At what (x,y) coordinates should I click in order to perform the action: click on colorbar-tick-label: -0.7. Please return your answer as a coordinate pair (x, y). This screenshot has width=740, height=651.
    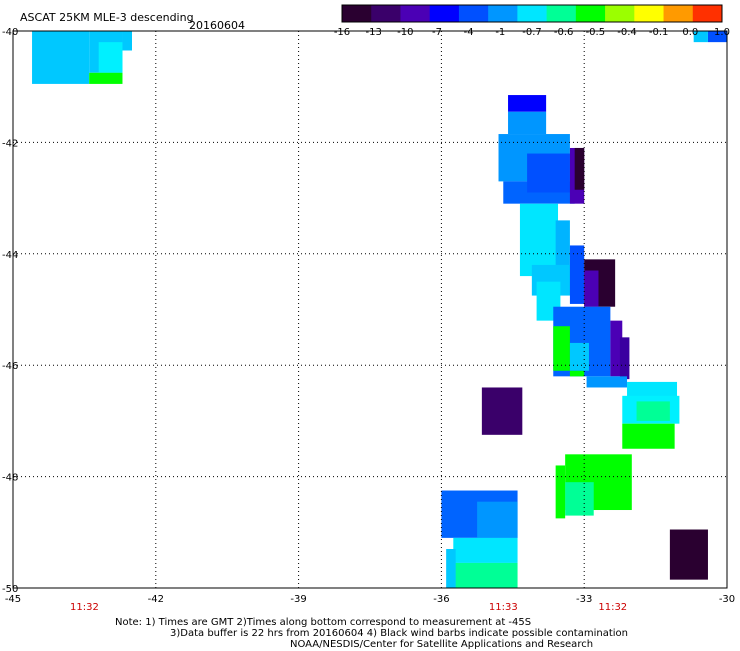
    Looking at the image, I should click on (532, 32).